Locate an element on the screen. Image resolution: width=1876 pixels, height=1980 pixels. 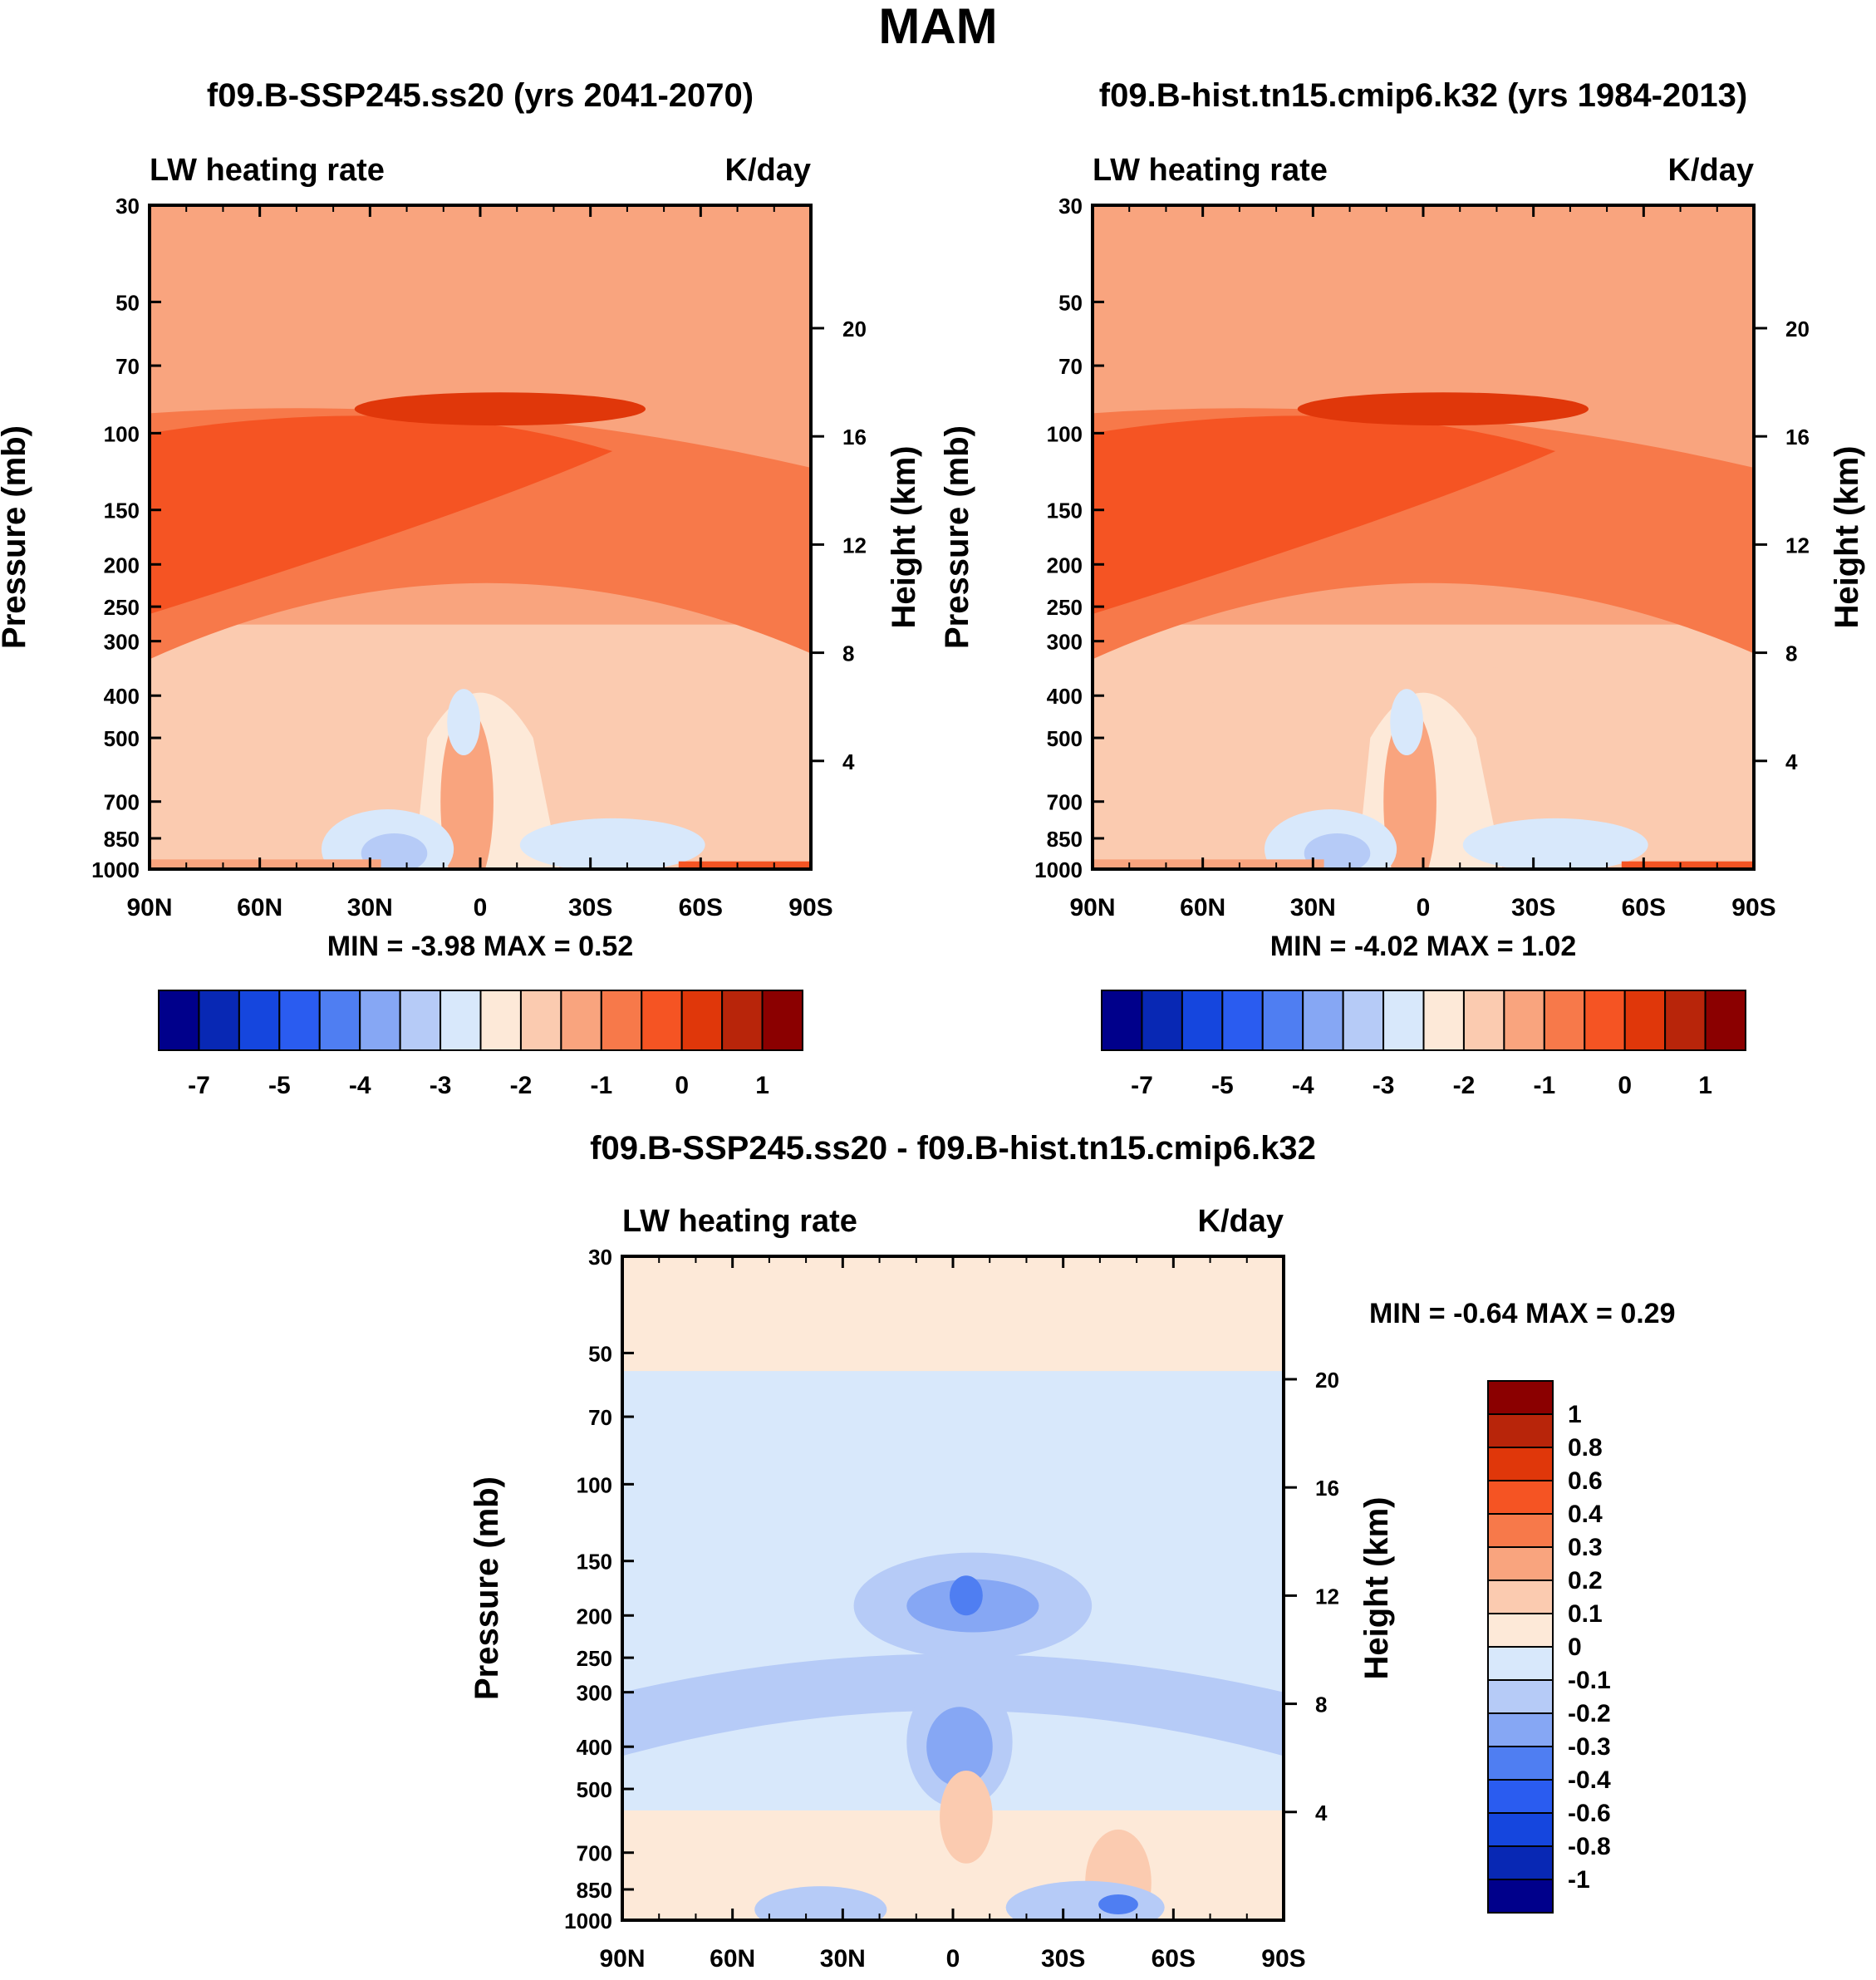
field-band-top is located at coordinates (480, 253).